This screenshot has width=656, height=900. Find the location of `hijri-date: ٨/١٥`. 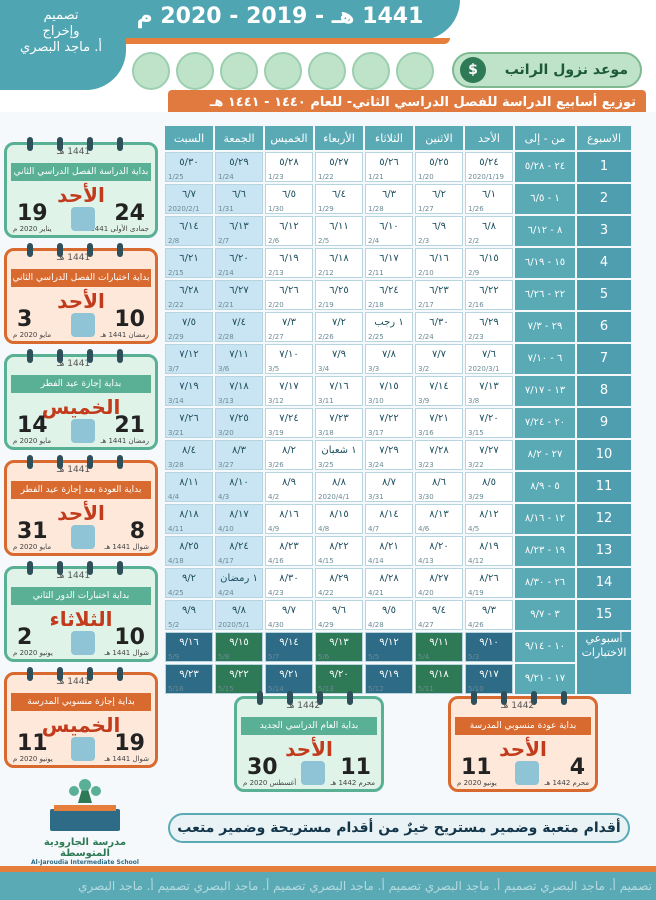

hijri-date: ٨/١٥ is located at coordinates (339, 514).